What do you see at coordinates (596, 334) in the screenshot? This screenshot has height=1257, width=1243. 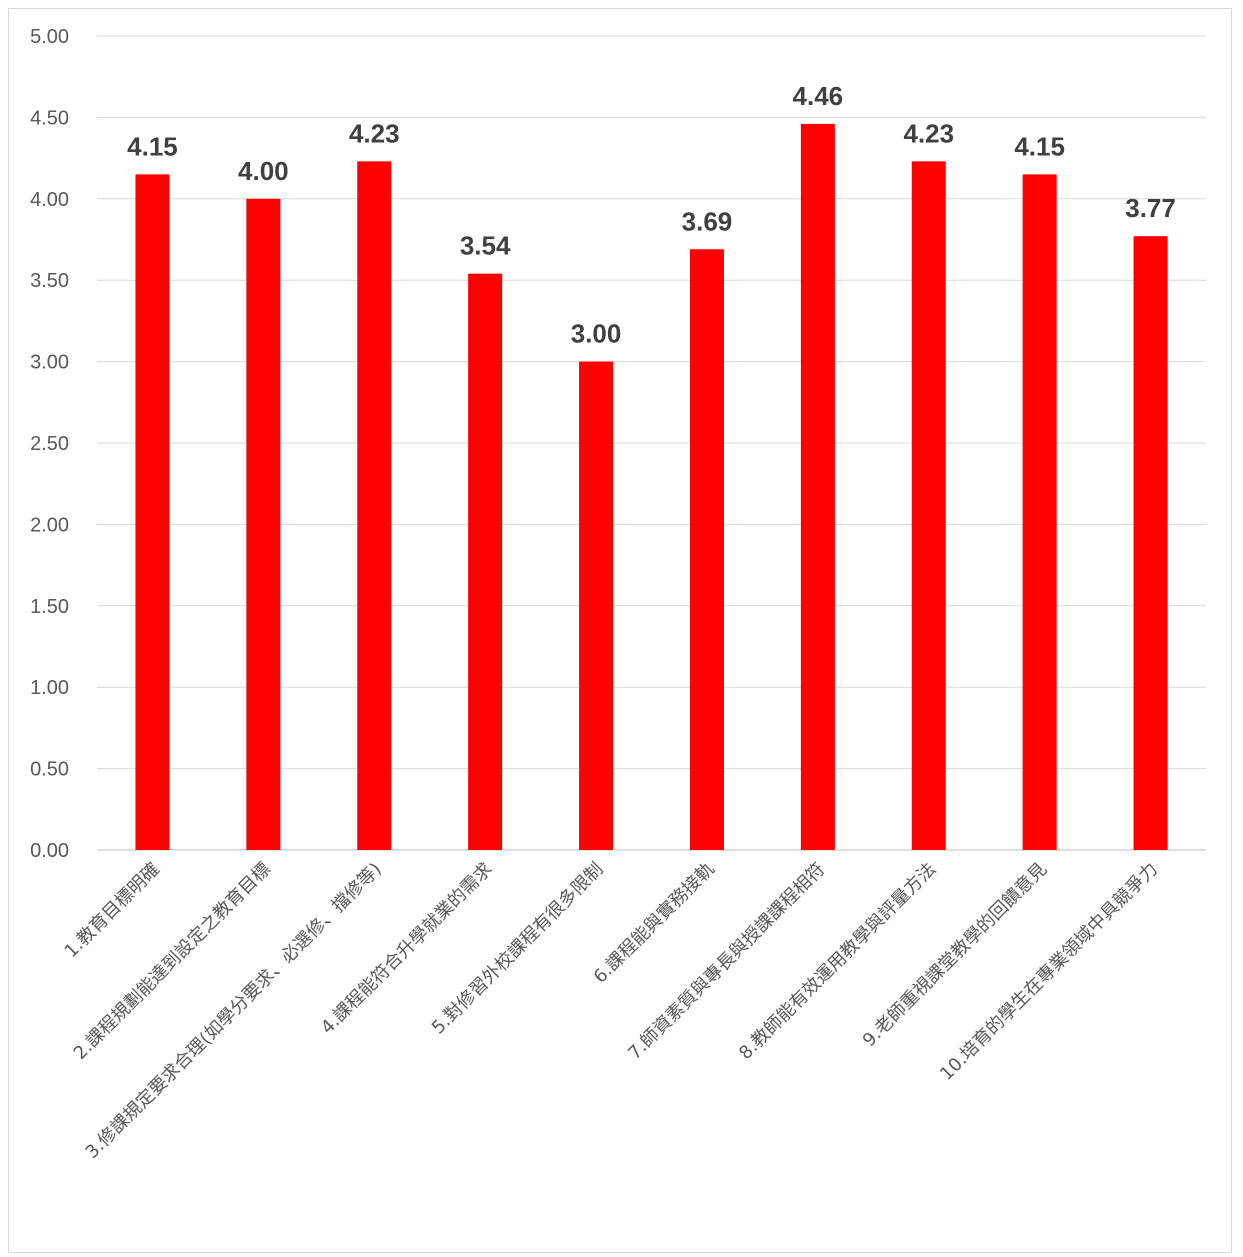 I see `data-label: 3.00` at bounding box center [596, 334].